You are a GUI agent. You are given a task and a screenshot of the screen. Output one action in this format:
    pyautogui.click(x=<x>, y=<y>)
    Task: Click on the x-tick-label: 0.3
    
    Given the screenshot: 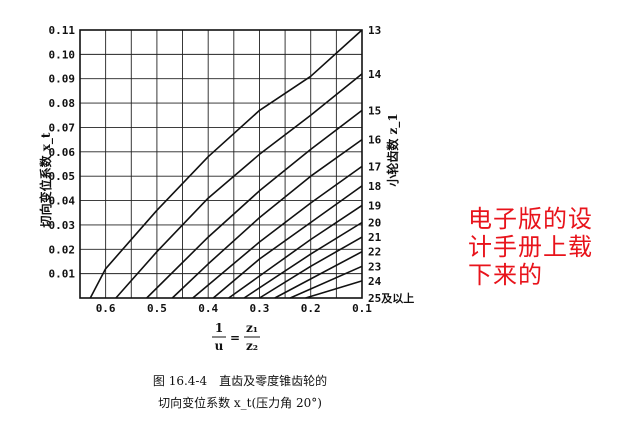 What is the action you would take?
    pyautogui.click(x=260, y=308)
    